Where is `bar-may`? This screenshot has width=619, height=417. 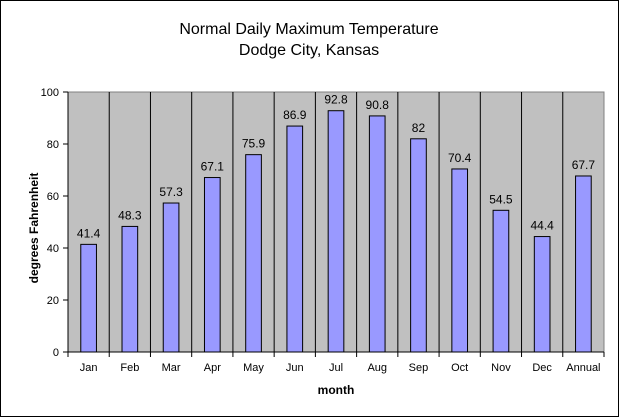
bar-may is located at coordinates (253, 253).